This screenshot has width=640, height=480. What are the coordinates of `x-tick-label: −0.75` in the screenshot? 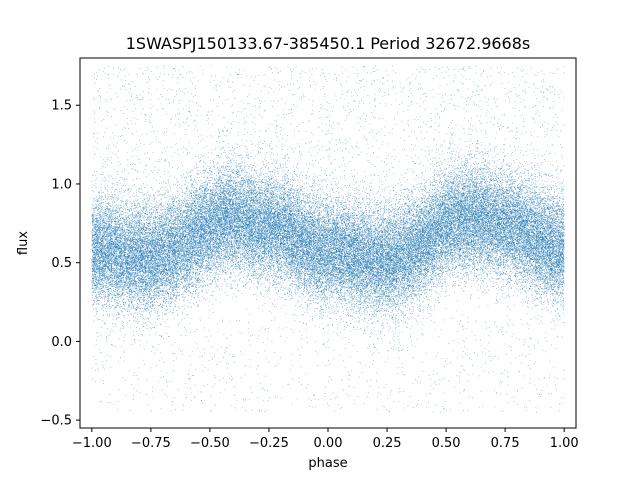 It's located at (151, 443).